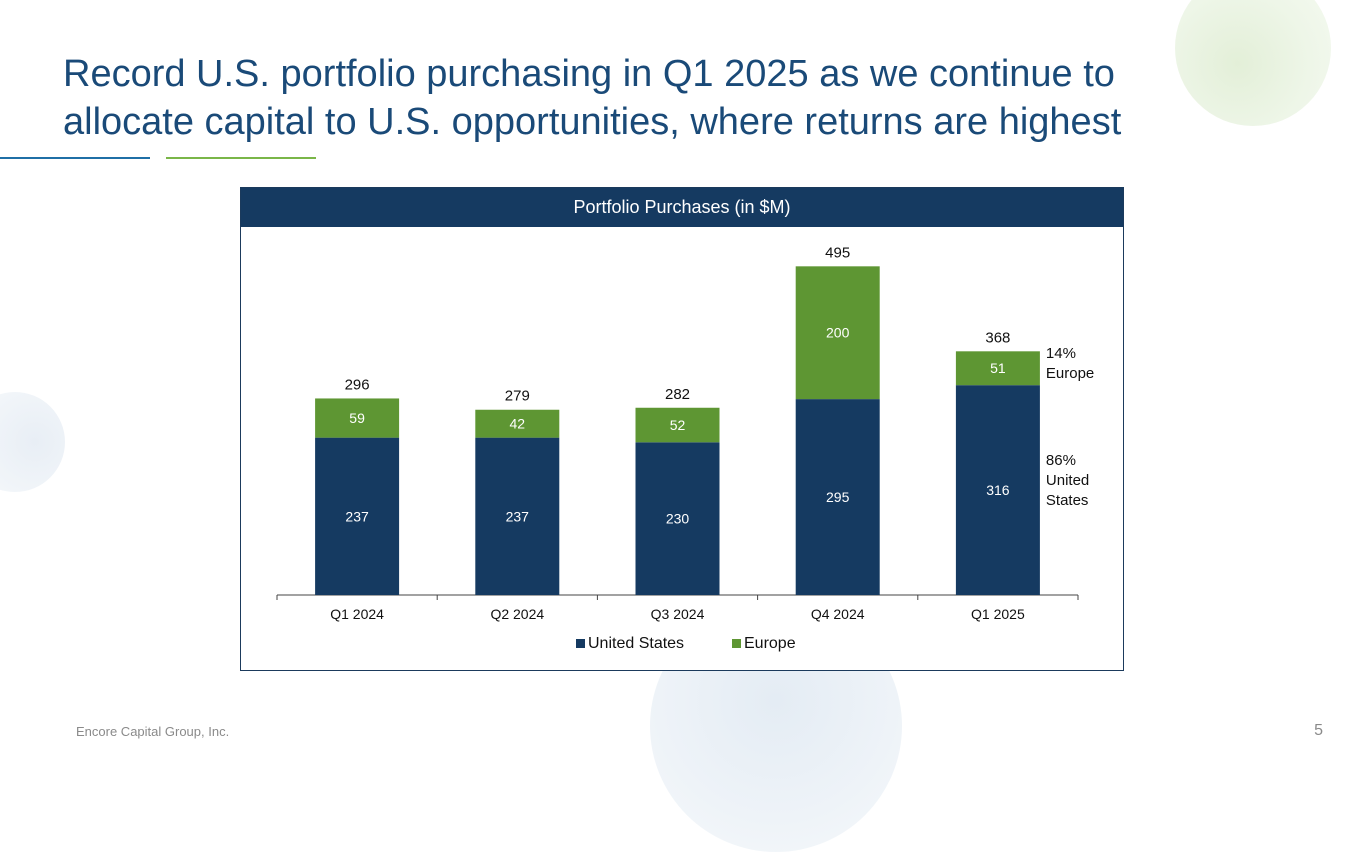 This screenshot has height=852, width=1365. I want to click on data-label-total: 368, so click(997, 337).